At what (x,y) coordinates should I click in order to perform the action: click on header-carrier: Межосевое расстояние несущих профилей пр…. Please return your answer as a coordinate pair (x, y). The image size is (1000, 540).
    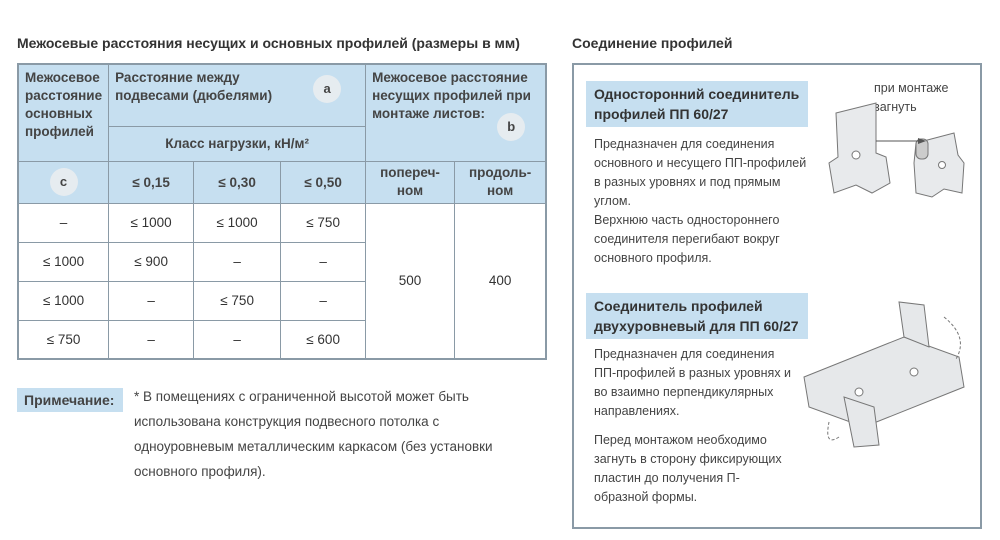
    Looking at the image, I should click on (456, 112).